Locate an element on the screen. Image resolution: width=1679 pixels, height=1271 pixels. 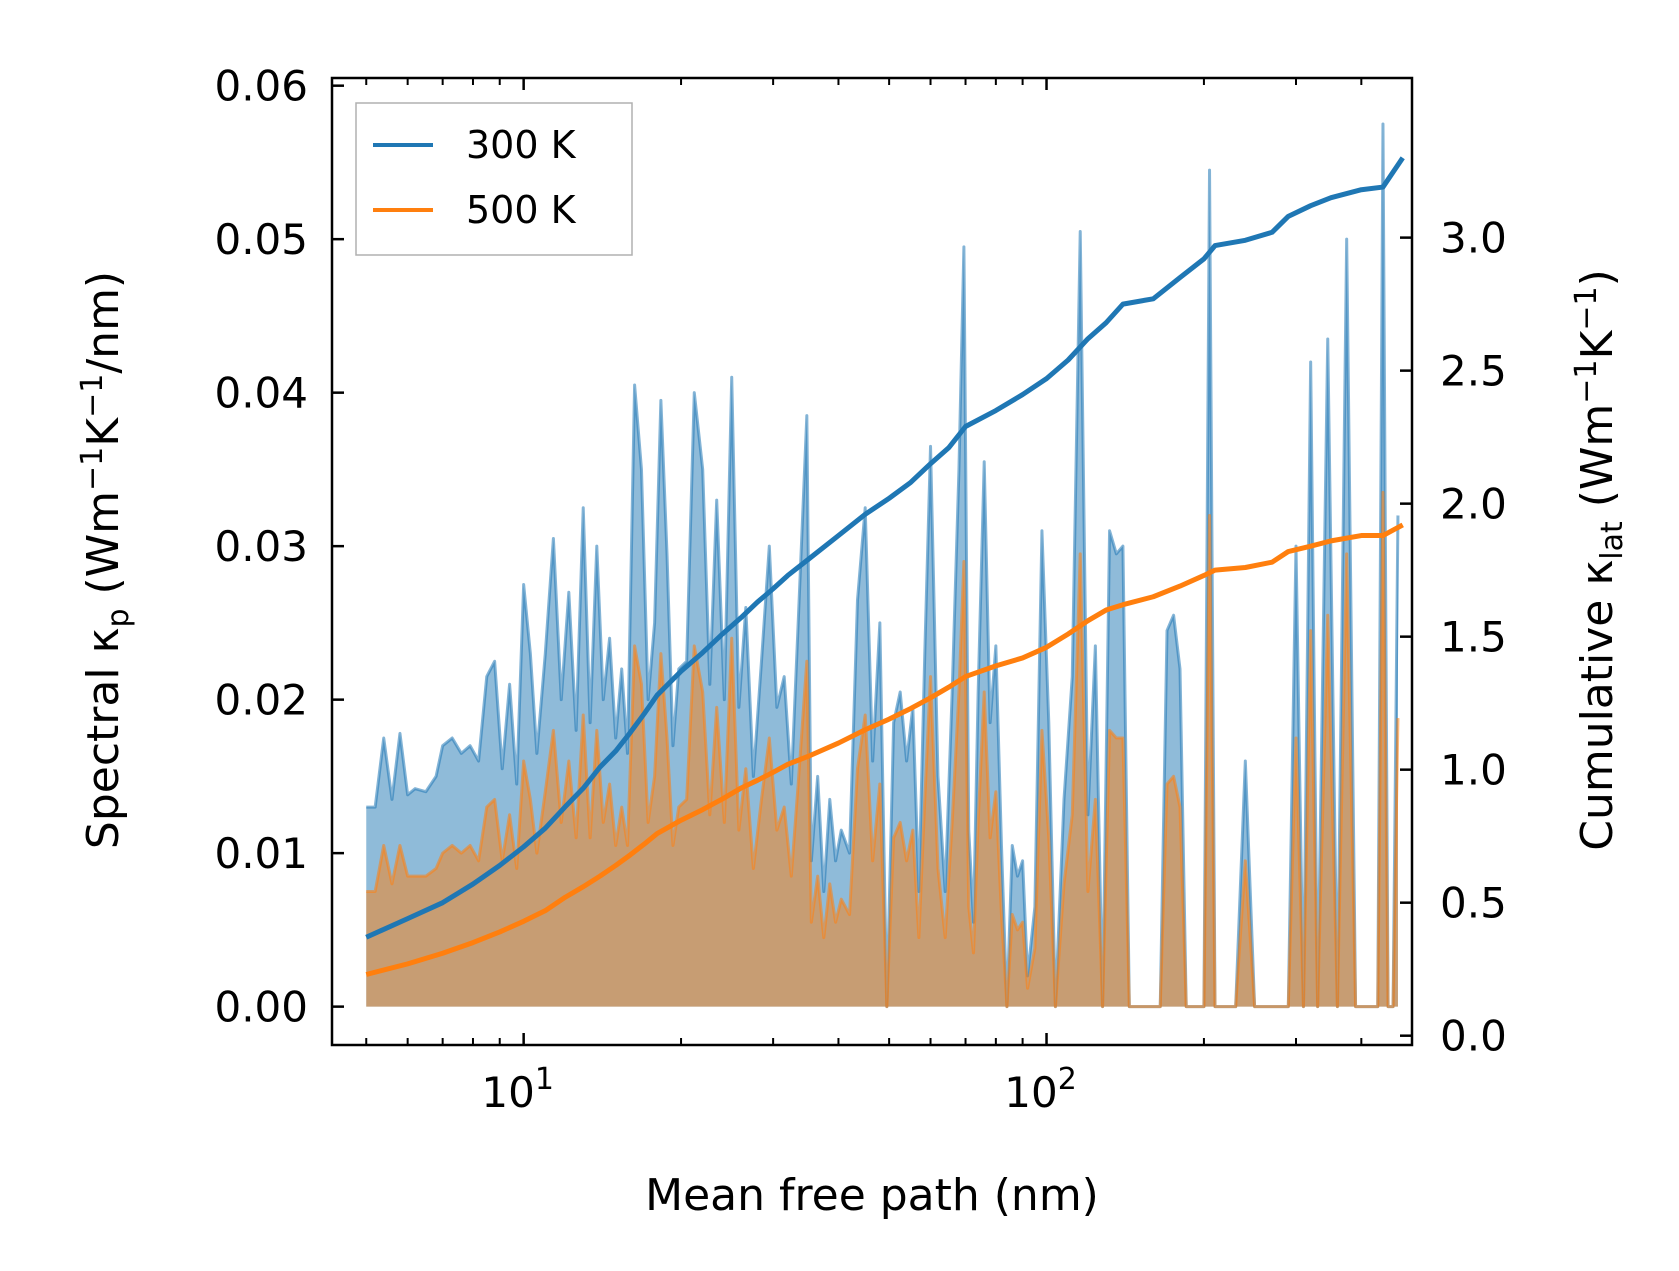
y-left-label-sub: p is located at coordinates (118, 617).